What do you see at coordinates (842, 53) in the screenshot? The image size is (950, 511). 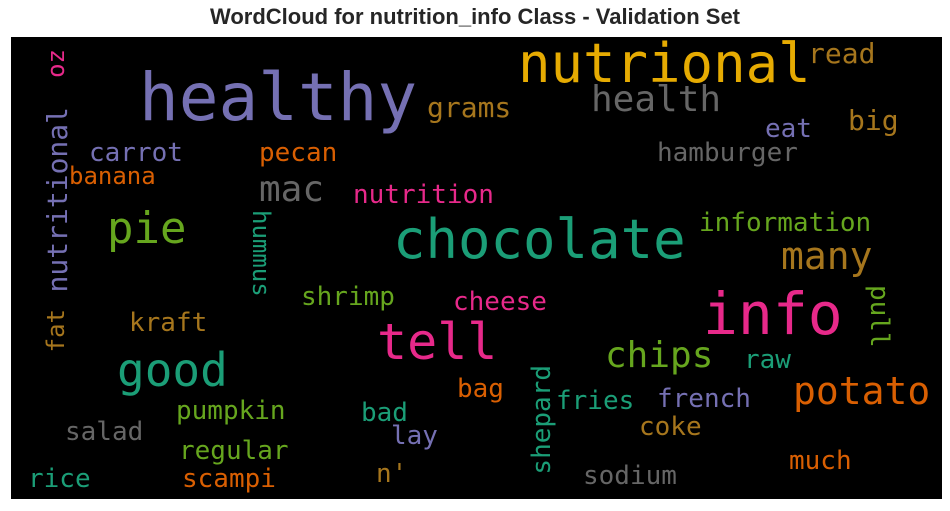 I see `word-read: read` at bounding box center [842, 53].